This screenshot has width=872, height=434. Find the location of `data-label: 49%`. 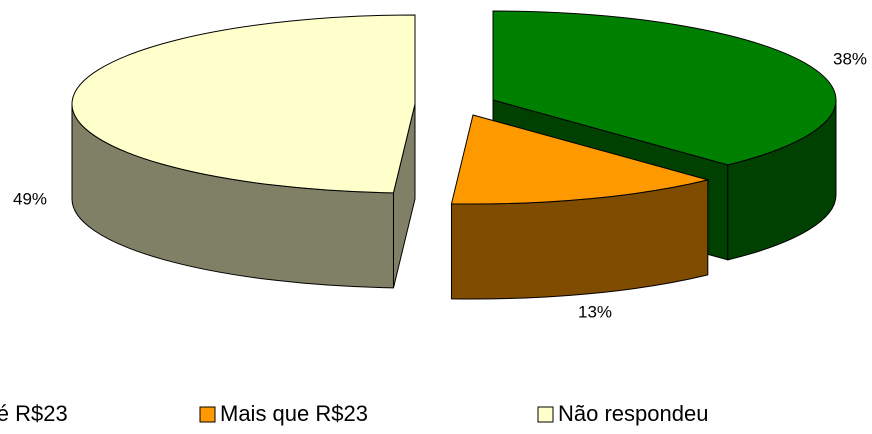

data-label: 49% is located at coordinates (30, 198).